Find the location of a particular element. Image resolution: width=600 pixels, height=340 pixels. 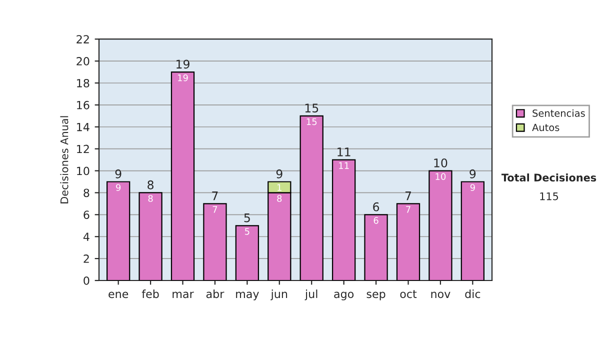

data-label: 11 is located at coordinates (344, 165).